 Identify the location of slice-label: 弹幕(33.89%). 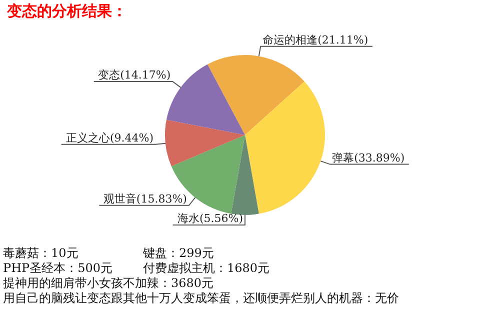
(368, 157).